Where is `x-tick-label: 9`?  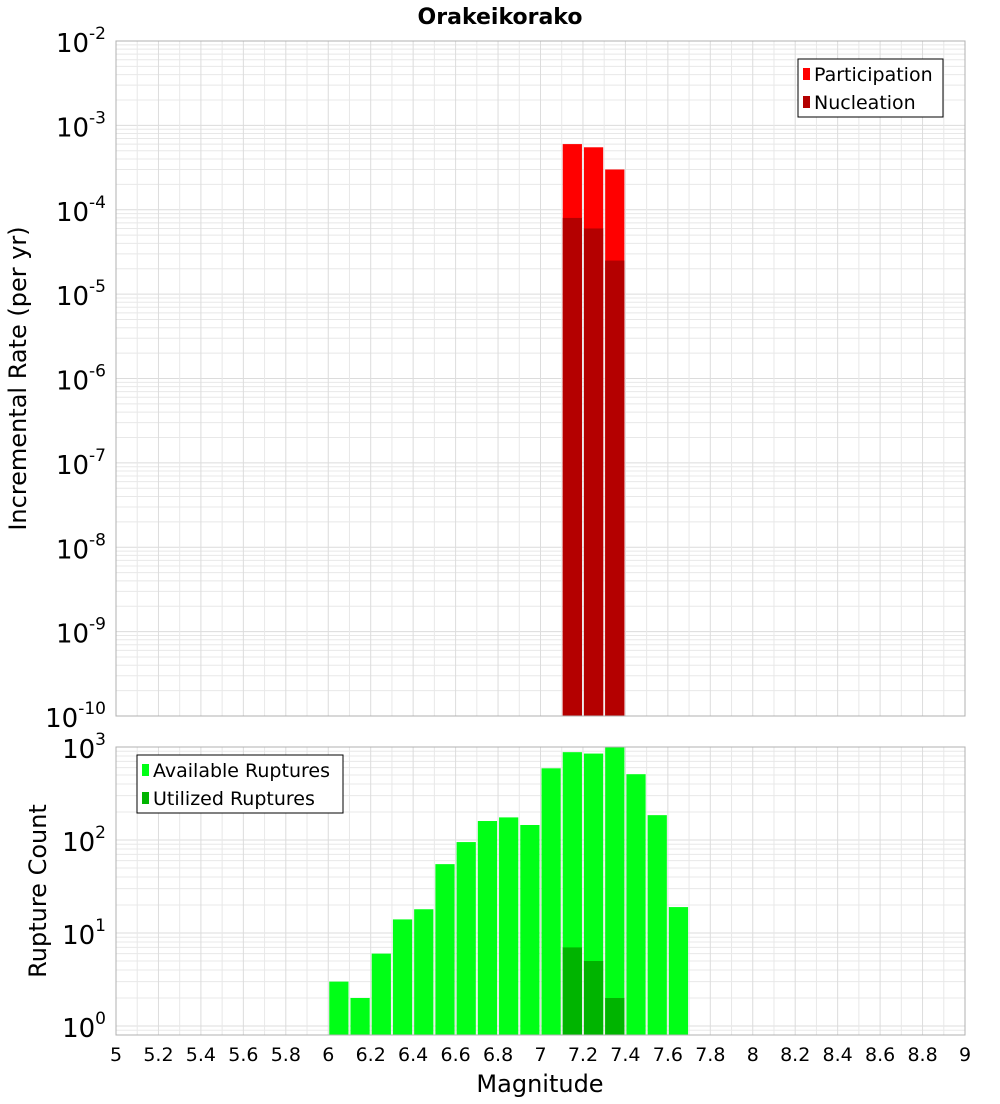
x-tick-label: 9 is located at coordinates (965, 1055).